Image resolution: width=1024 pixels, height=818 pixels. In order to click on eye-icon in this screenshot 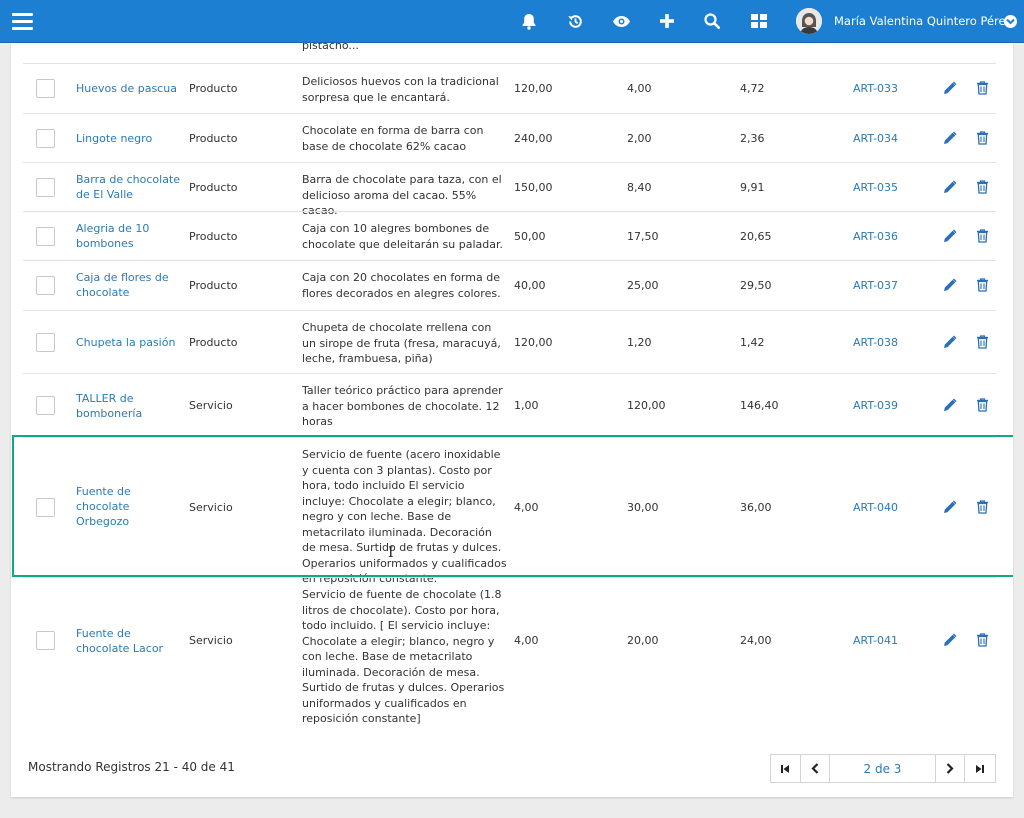, I will do `click(621, 21)`.